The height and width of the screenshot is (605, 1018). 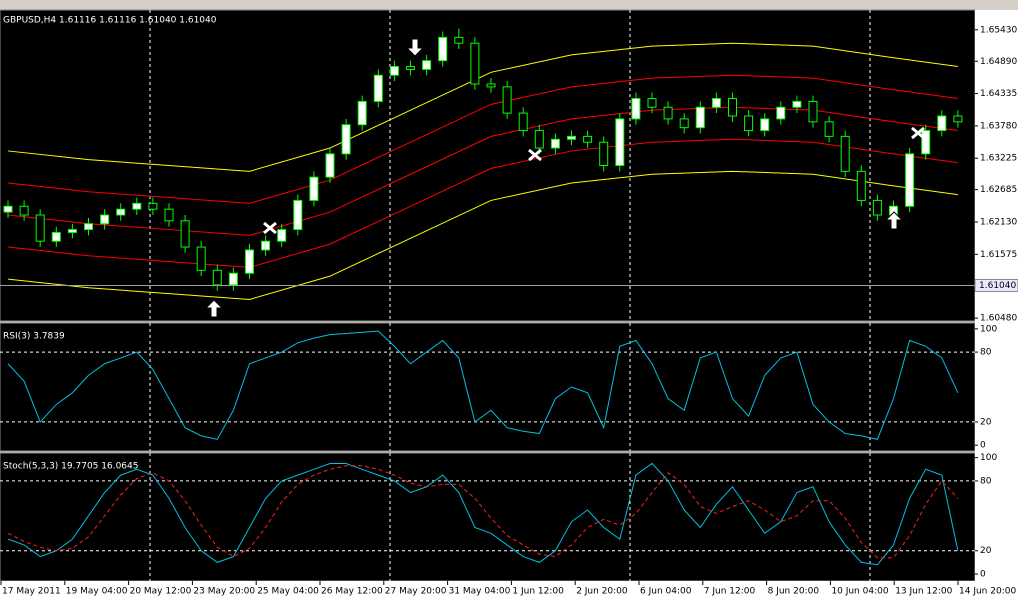 What do you see at coordinates (998, 319) in the screenshot?
I see `y-tick-label: 1.60480` at bounding box center [998, 319].